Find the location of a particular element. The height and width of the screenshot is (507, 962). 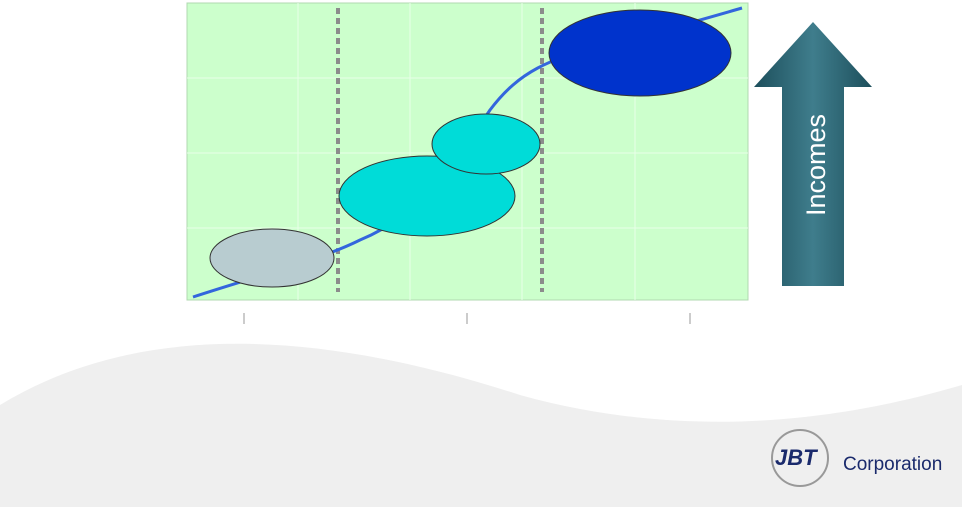

logo-name: Corporation is located at coordinates (892, 464).